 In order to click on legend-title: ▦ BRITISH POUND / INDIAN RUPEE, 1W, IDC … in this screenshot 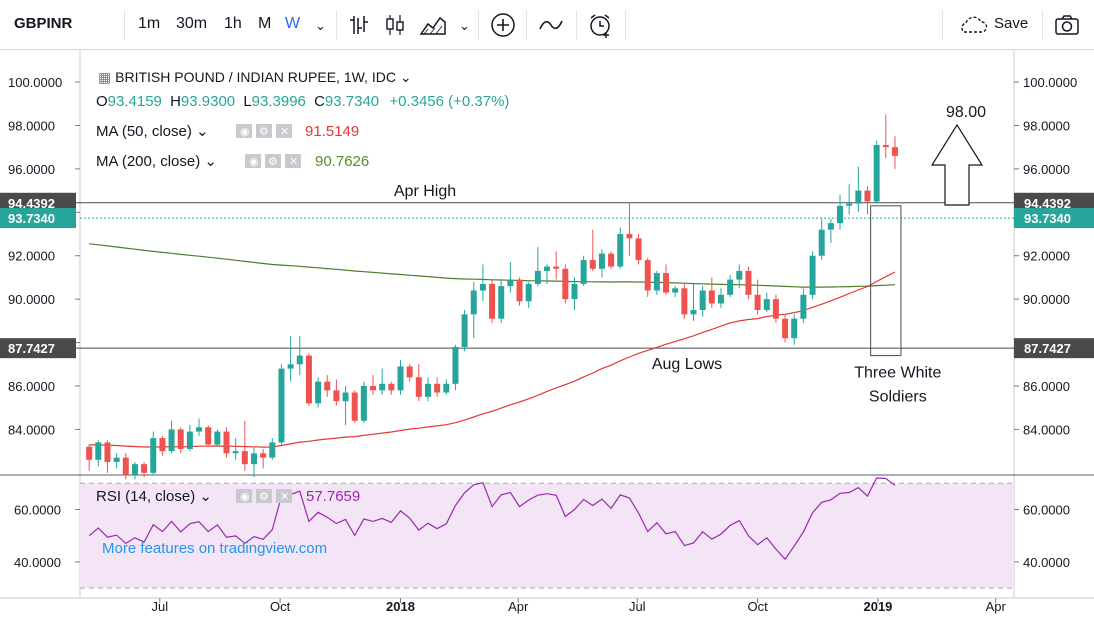, I will do `click(255, 77)`.